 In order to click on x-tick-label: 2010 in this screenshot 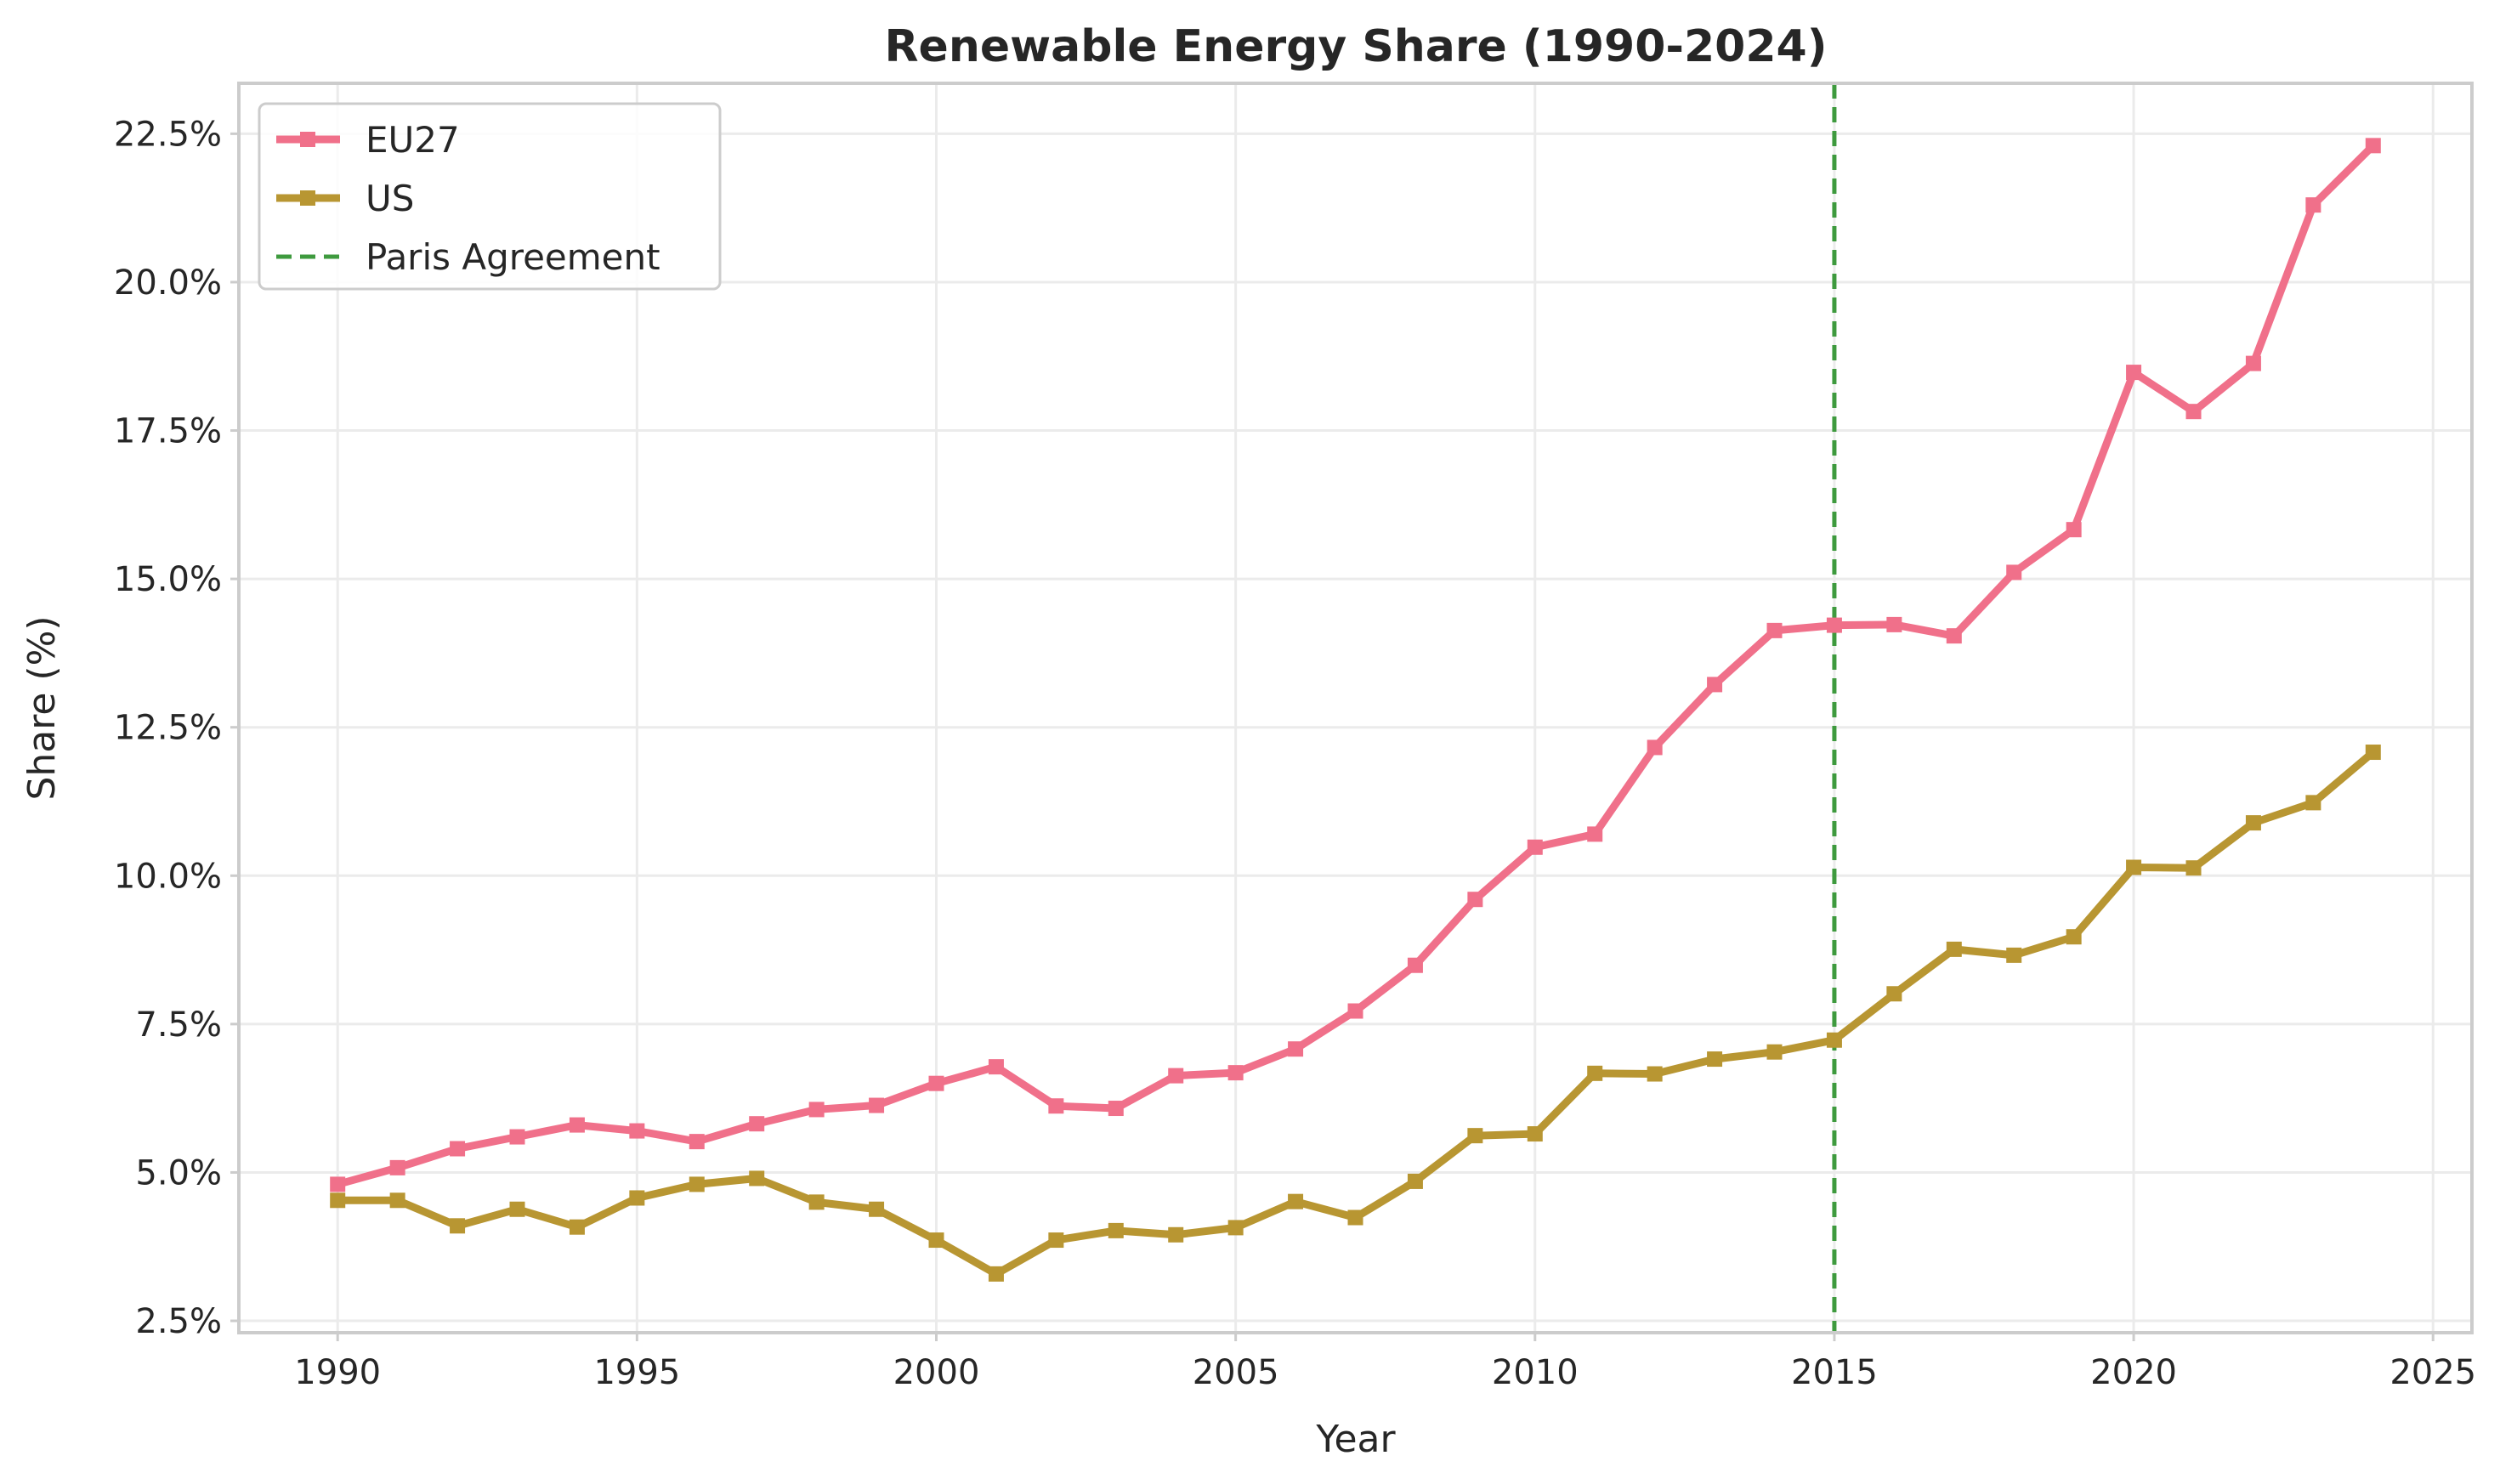, I will do `click(1535, 1372)`.